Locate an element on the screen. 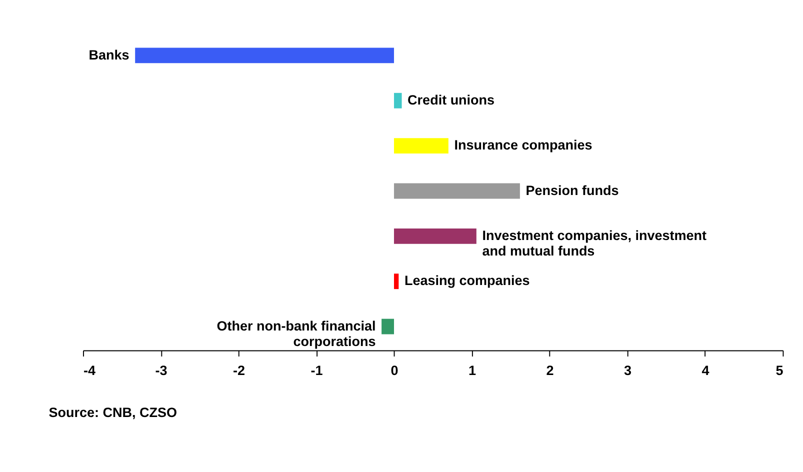  y-tick-label: Other non-bank financial corporations is located at coordinates (296, 333).